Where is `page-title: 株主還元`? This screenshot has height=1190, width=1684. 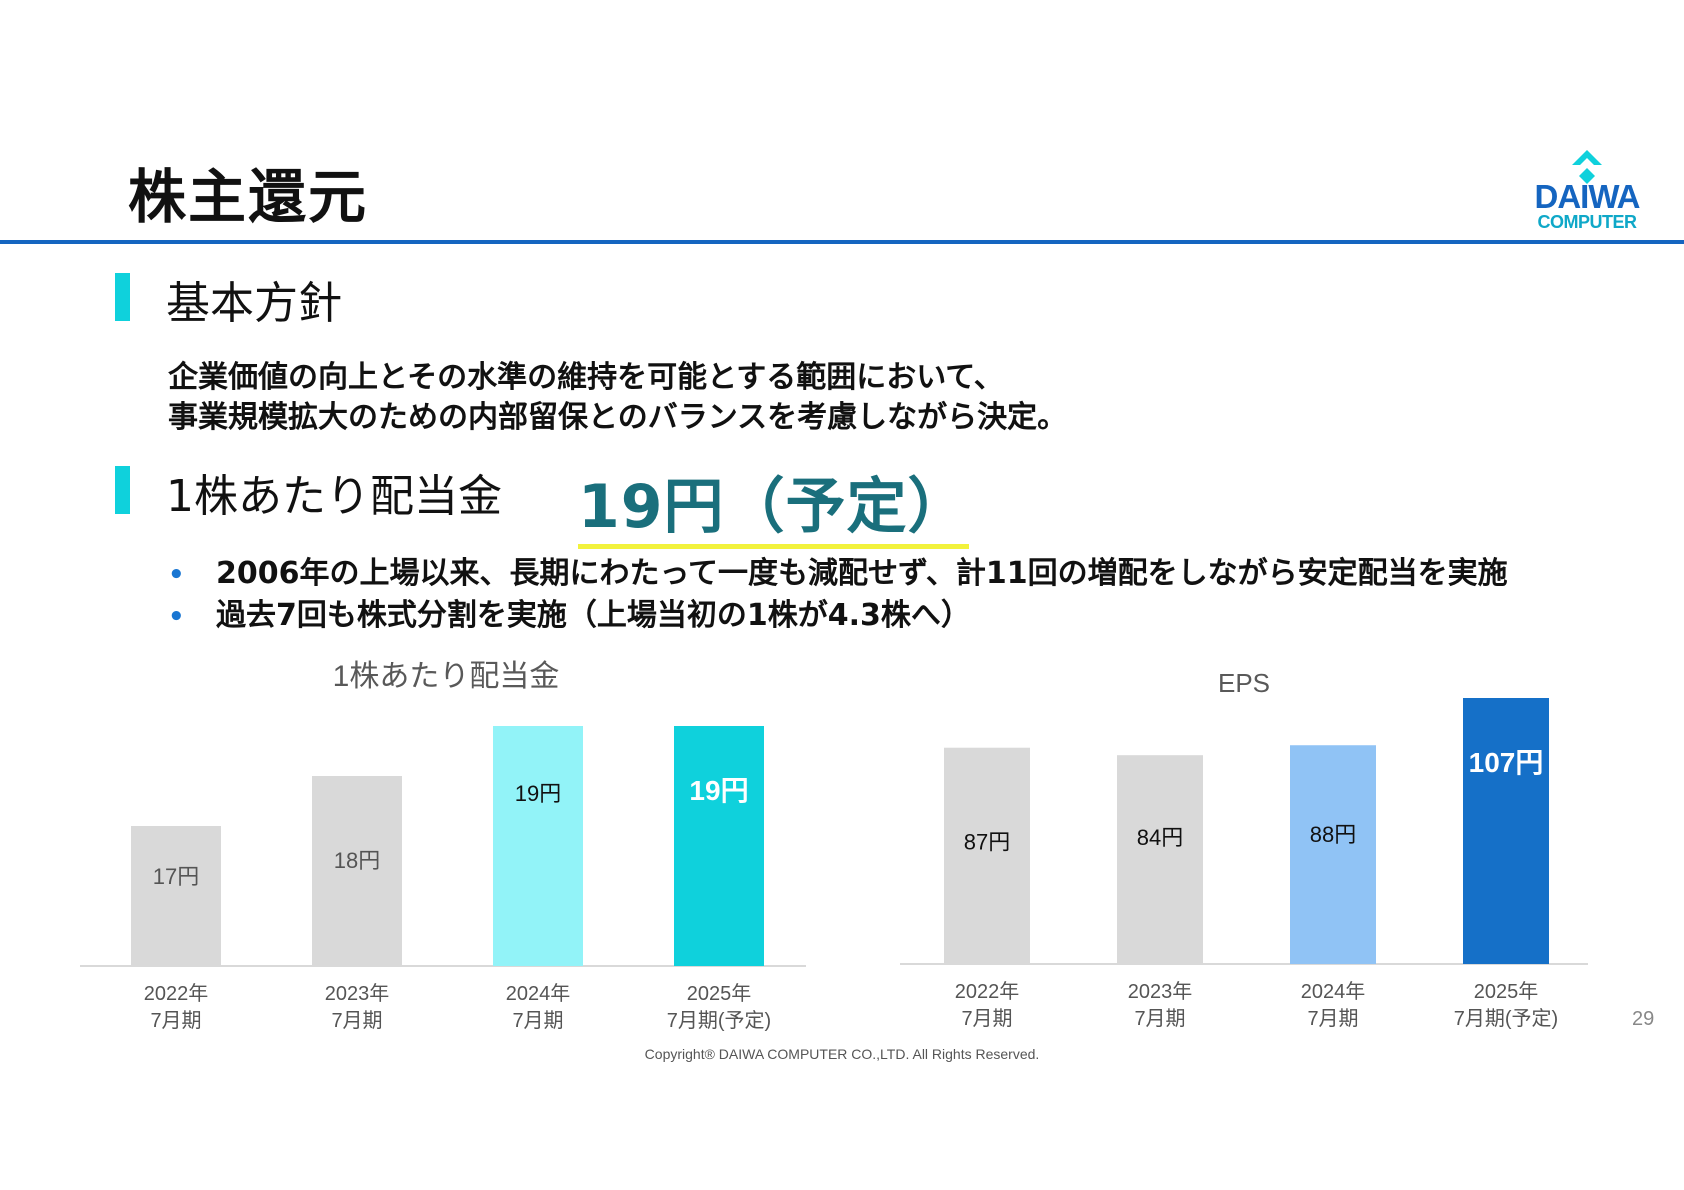 page-title: 株主還元 is located at coordinates (248, 197).